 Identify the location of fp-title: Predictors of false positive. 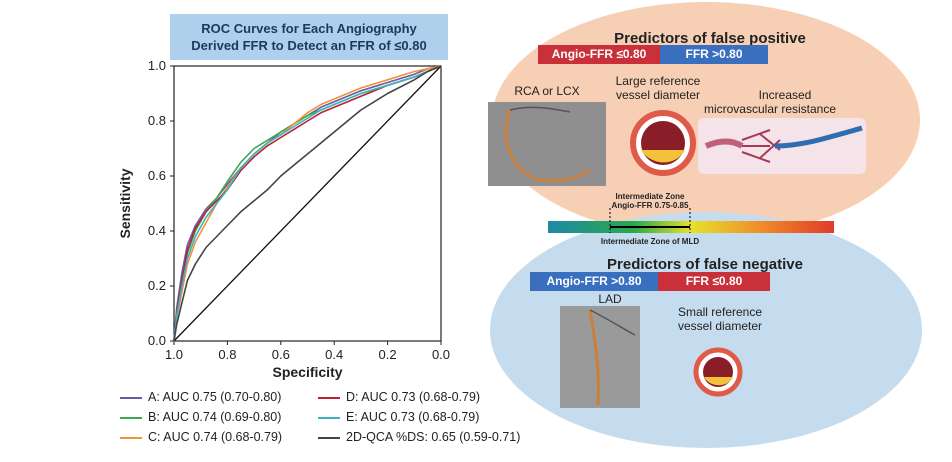
(710, 38).